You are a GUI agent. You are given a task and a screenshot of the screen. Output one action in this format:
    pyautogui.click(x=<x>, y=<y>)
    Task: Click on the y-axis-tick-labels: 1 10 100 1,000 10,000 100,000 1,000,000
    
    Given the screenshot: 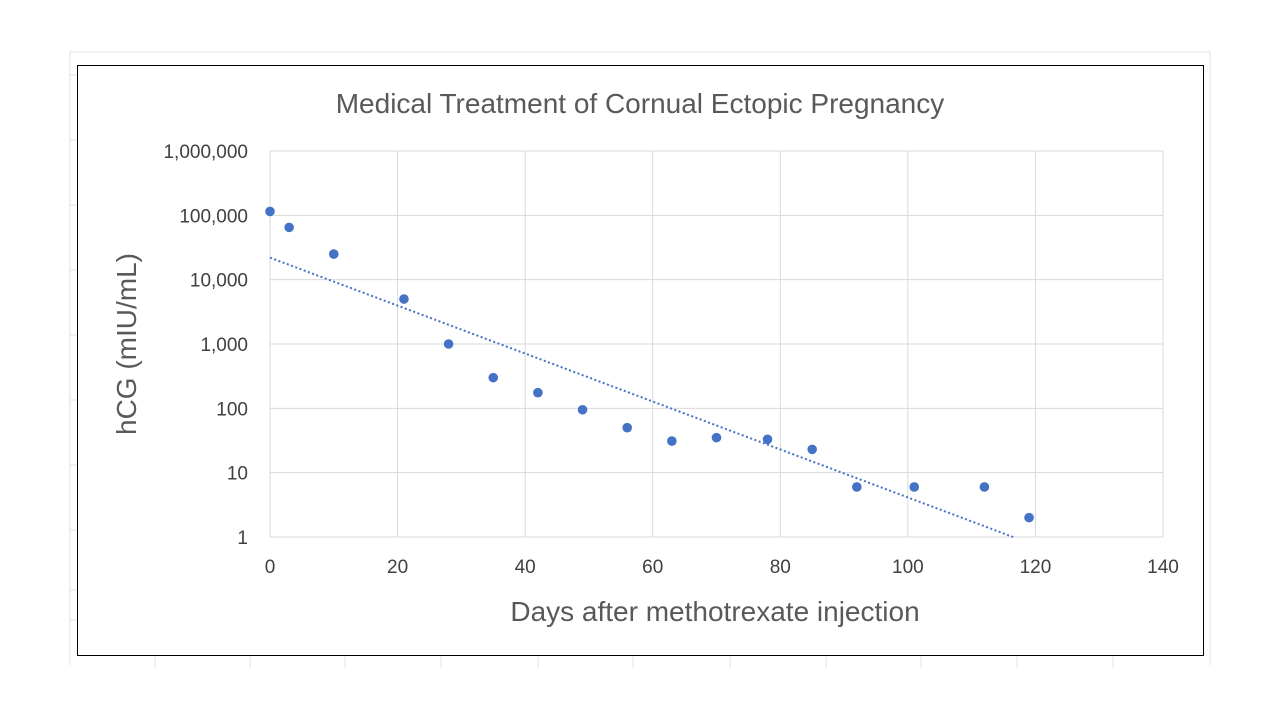 What is the action you would take?
    pyautogui.click(x=205, y=345)
    